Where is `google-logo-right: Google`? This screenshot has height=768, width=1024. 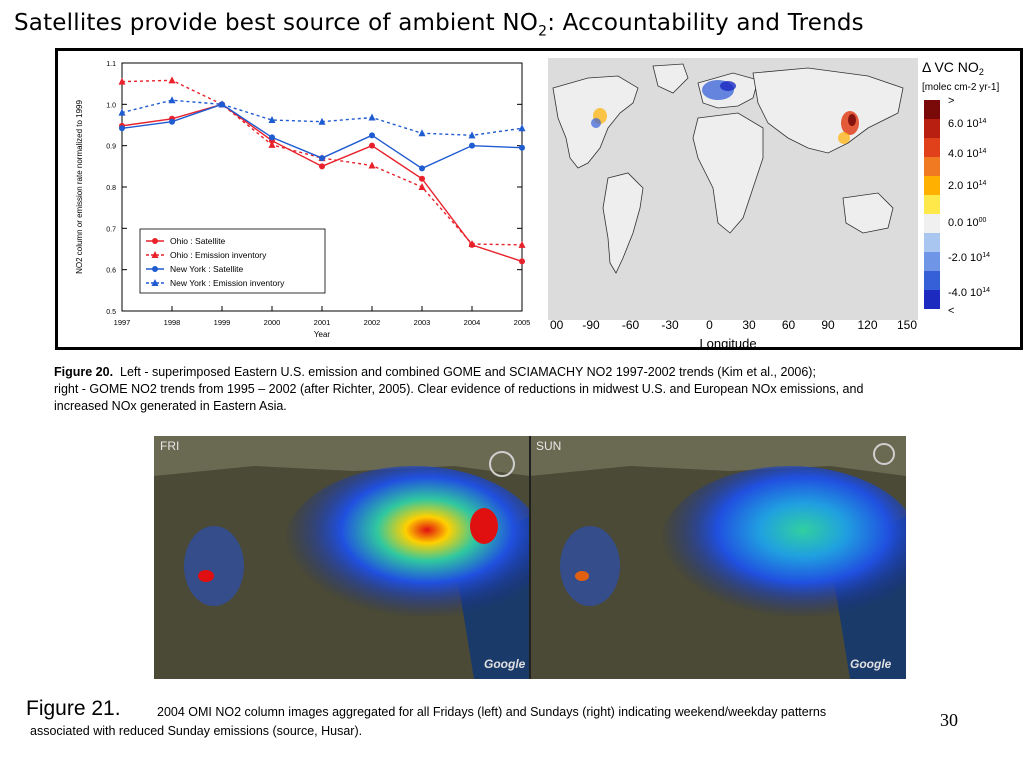
google-logo-right: Google is located at coordinates (871, 664).